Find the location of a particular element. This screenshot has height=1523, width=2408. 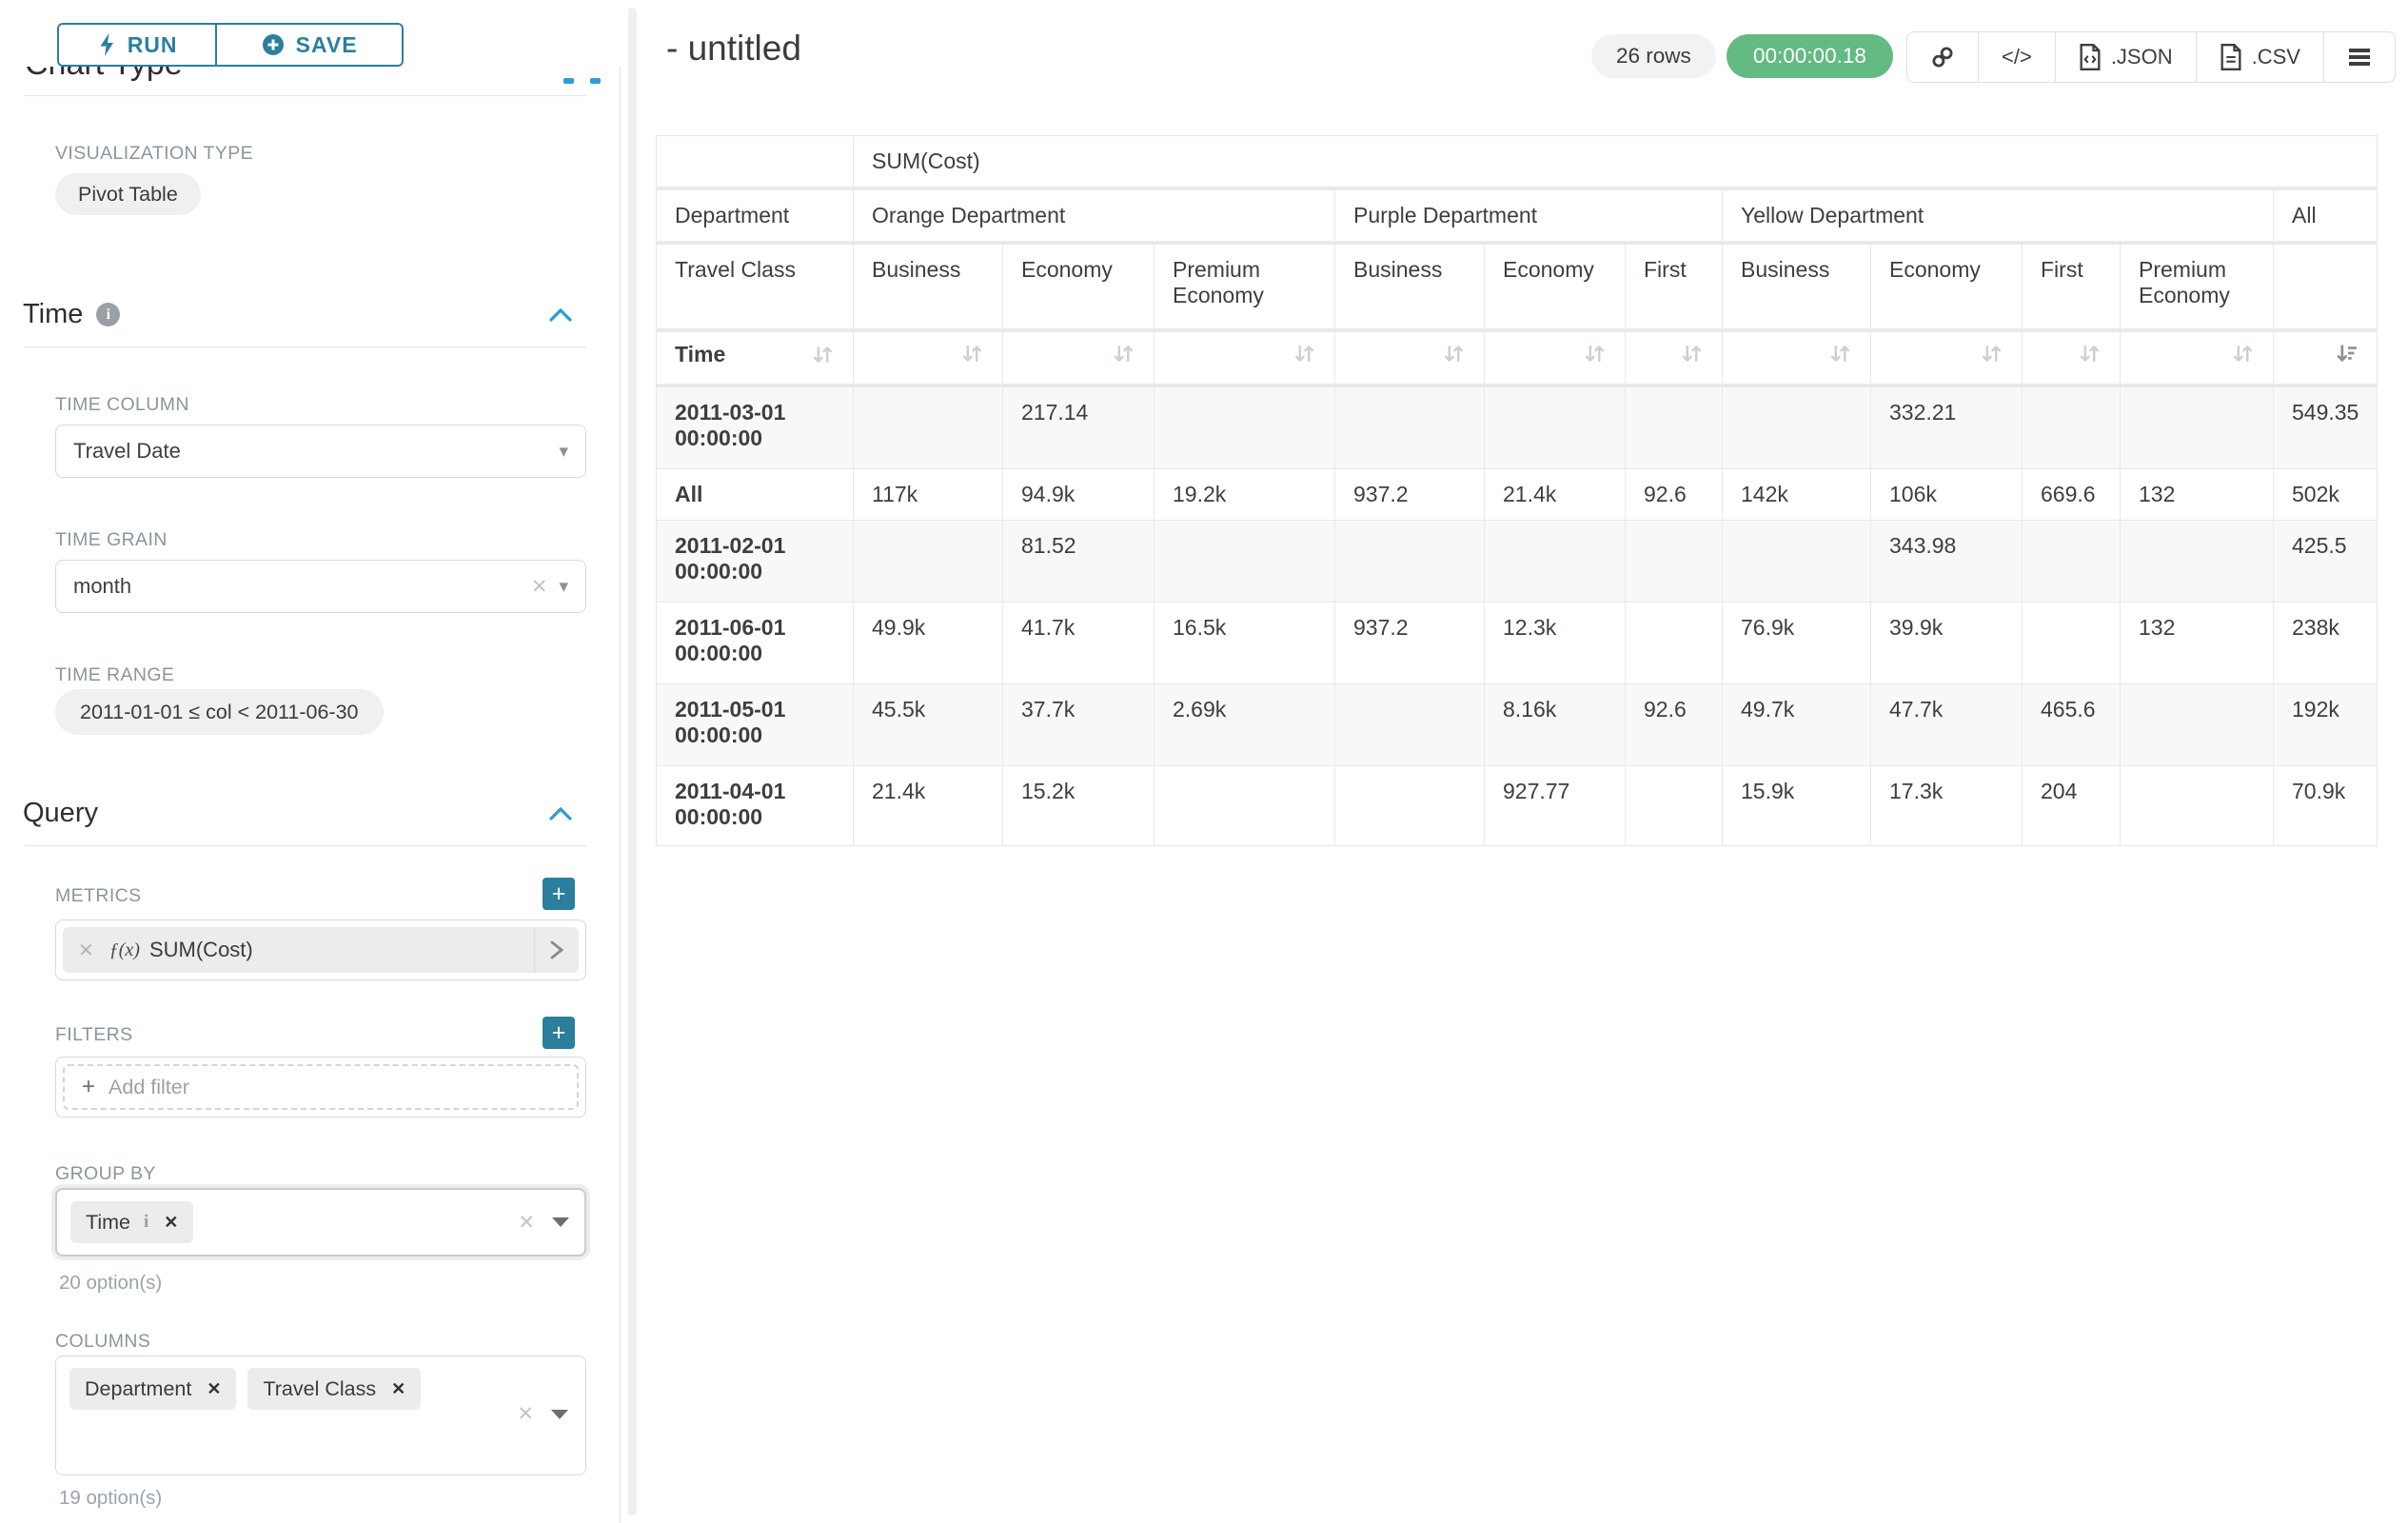

embed-code-button: </> is located at coordinates (2016, 57).